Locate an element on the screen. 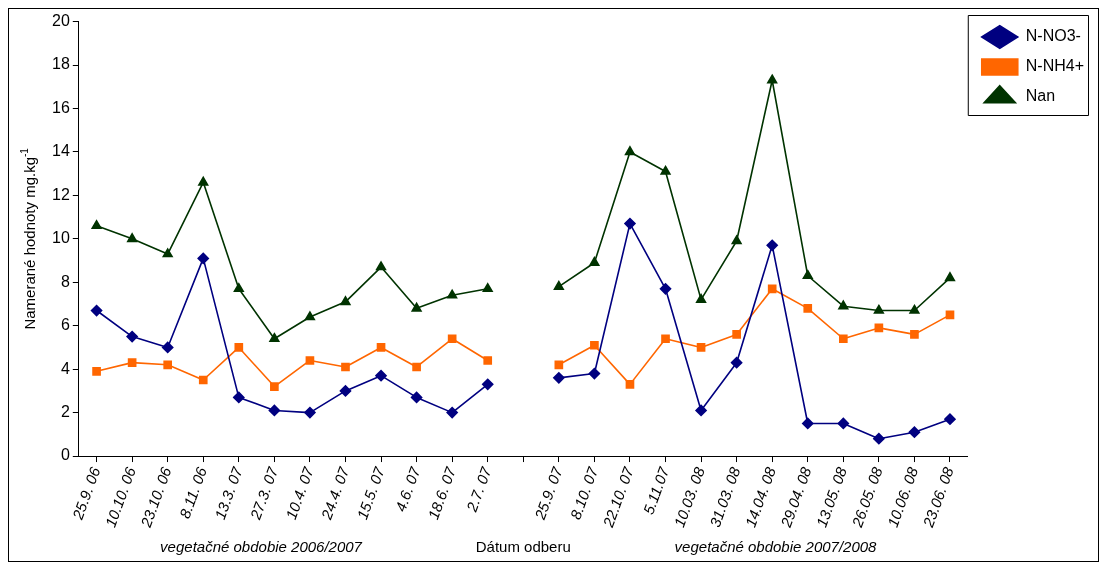  x-tick-label: 25.9. 07 is located at coordinates (548, 493).